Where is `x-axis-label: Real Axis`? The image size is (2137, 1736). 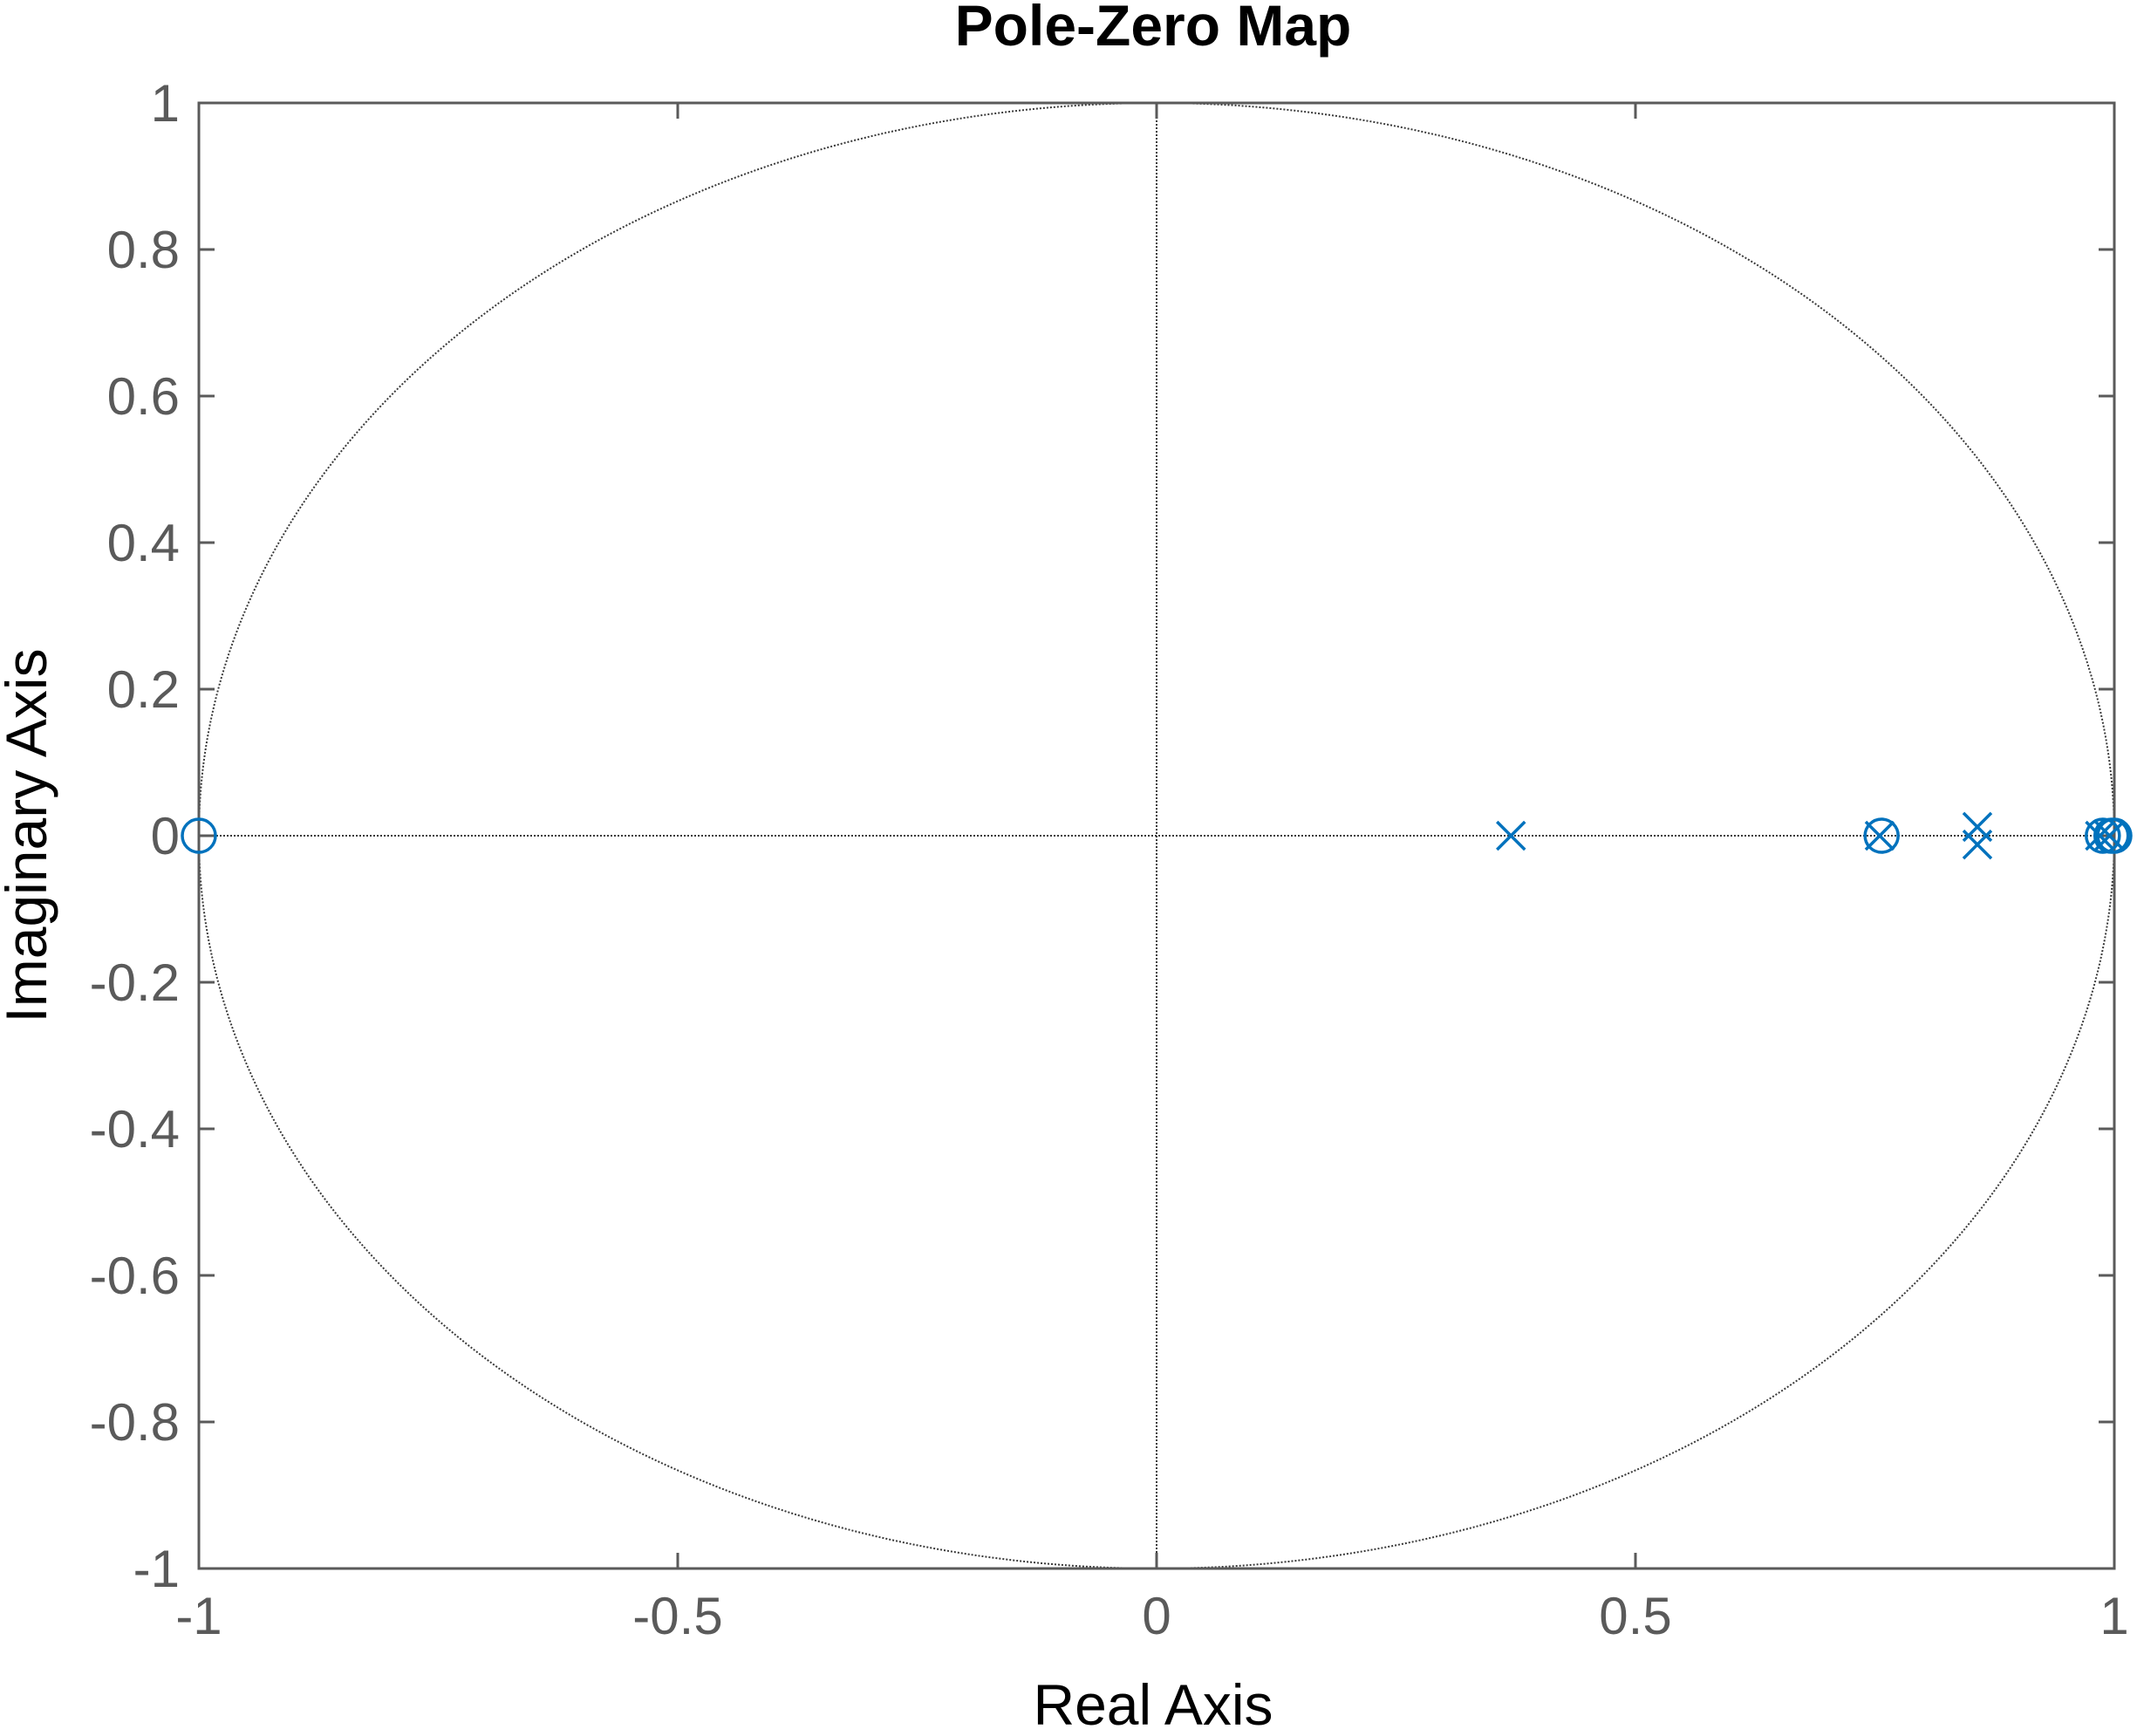 x-axis-label: Real Axis is located at coordinates (1153, 1704).